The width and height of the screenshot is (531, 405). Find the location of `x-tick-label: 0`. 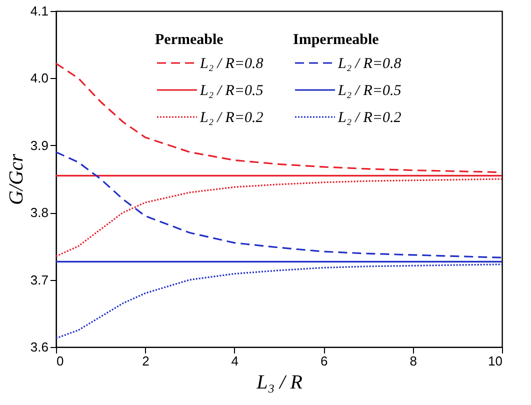

x-tick-label: 0 is located at coordinates (60, 361).